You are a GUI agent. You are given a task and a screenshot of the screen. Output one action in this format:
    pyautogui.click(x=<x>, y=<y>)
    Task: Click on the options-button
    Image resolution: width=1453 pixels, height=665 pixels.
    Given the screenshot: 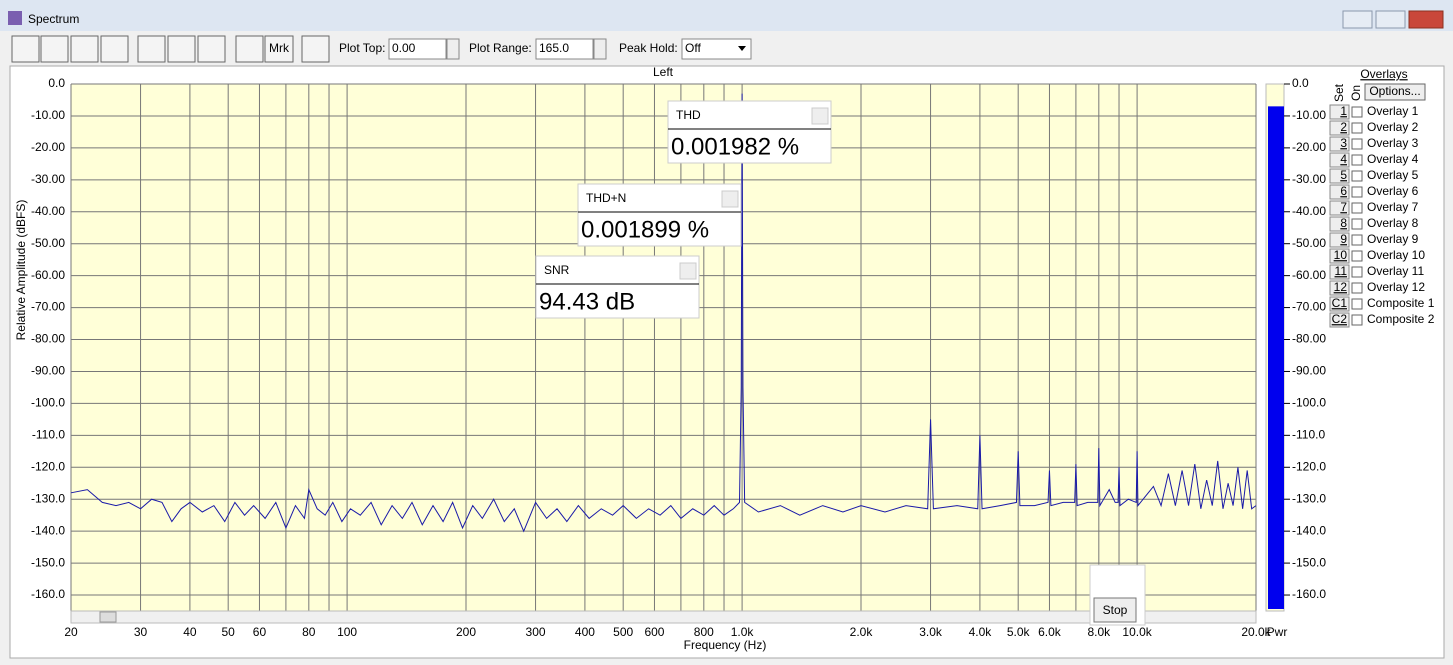 What is the action you would take?
    pyautogui.click(x=1395, y=92)
    